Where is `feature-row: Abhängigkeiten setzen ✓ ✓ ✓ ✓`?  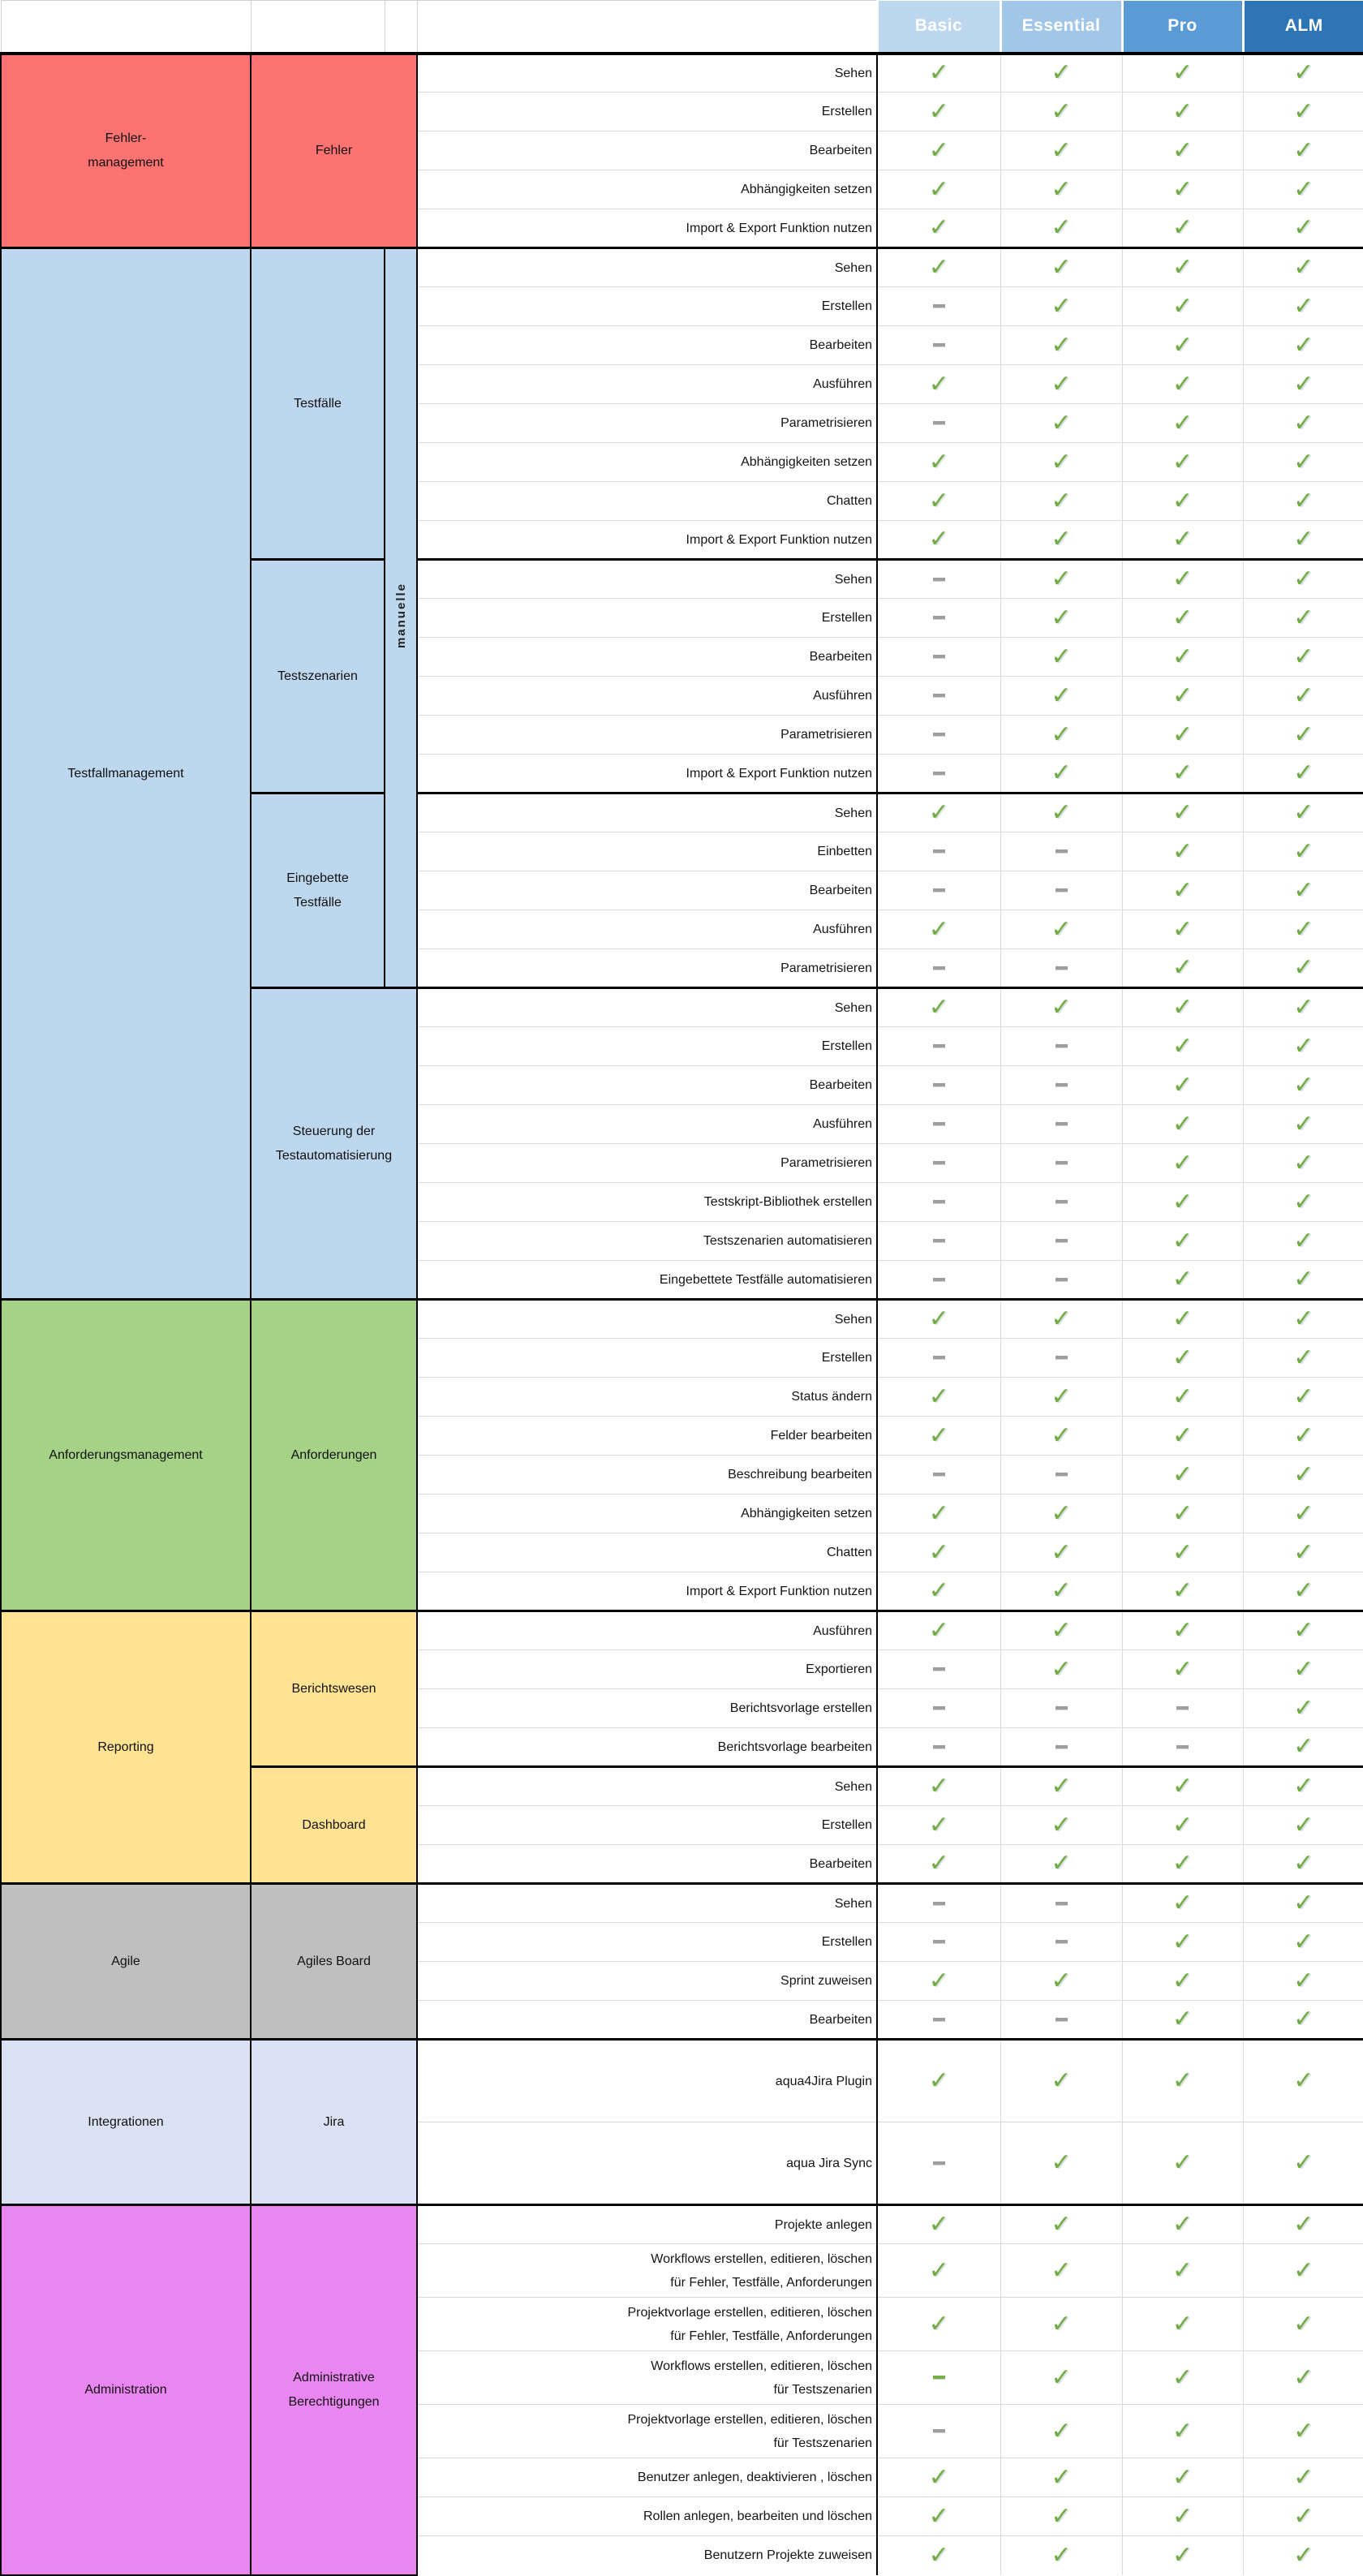
feature-row: Abhängigkeiten setzen ✓ ✓ ✓ ✓ is located at coordinates (682, 189).